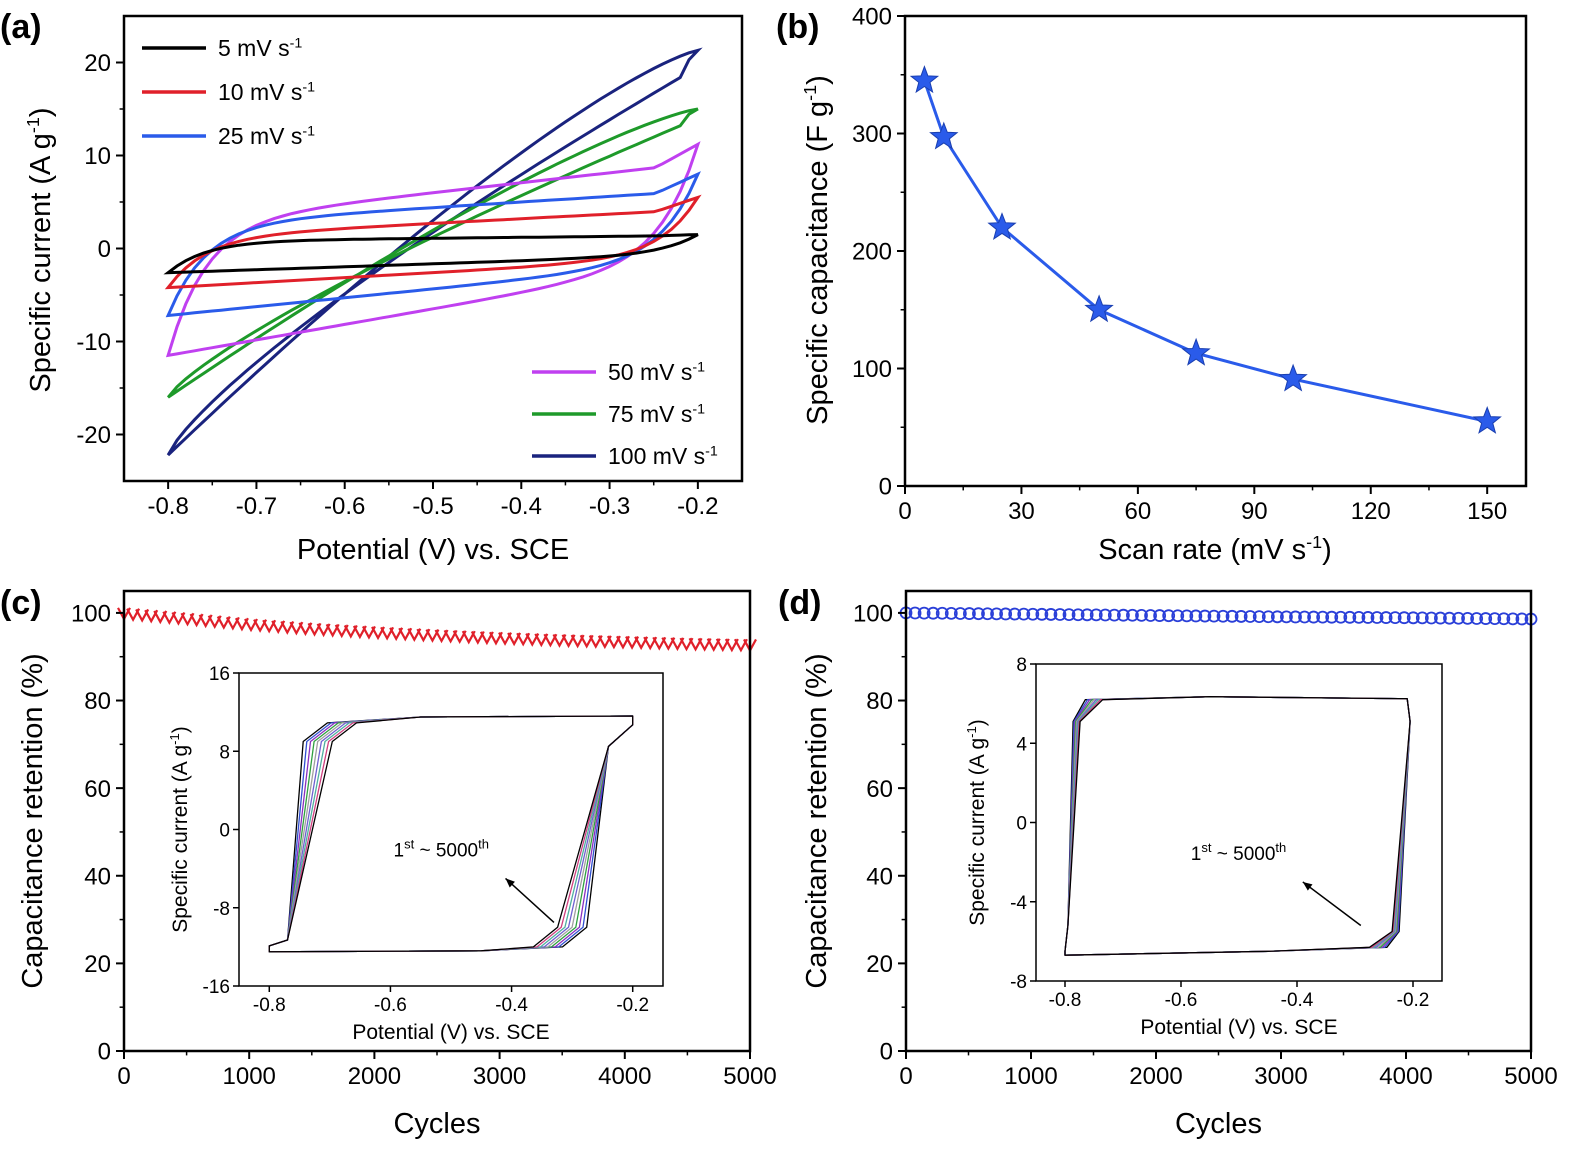 This screenshot has height=1164, width=1596. What do you see at coordinates (33, 125) in the screenshot?
I see `y-axis-label-sup: -1` at bounding box center [33, 125].